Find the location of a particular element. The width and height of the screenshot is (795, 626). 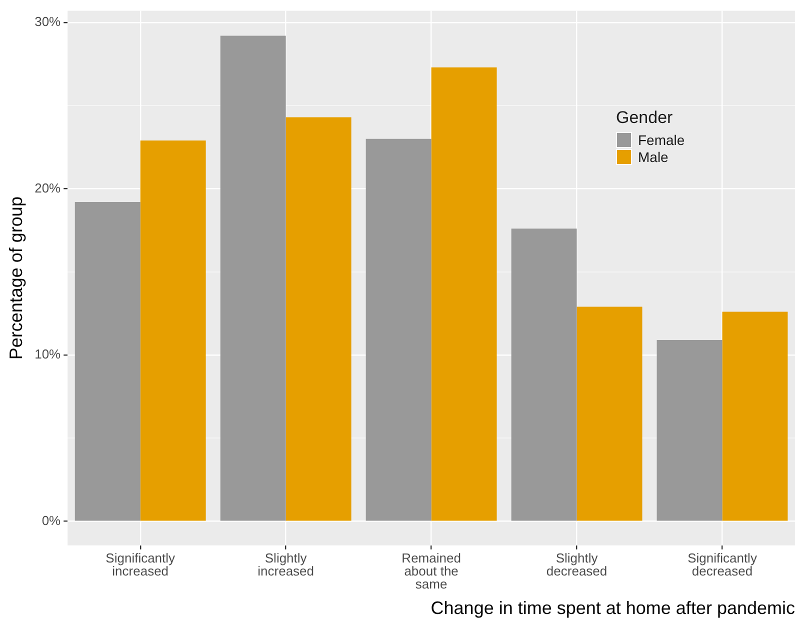

x-axis-title: Change in time spent at home after pandemic is located at coordinates (612, 608).